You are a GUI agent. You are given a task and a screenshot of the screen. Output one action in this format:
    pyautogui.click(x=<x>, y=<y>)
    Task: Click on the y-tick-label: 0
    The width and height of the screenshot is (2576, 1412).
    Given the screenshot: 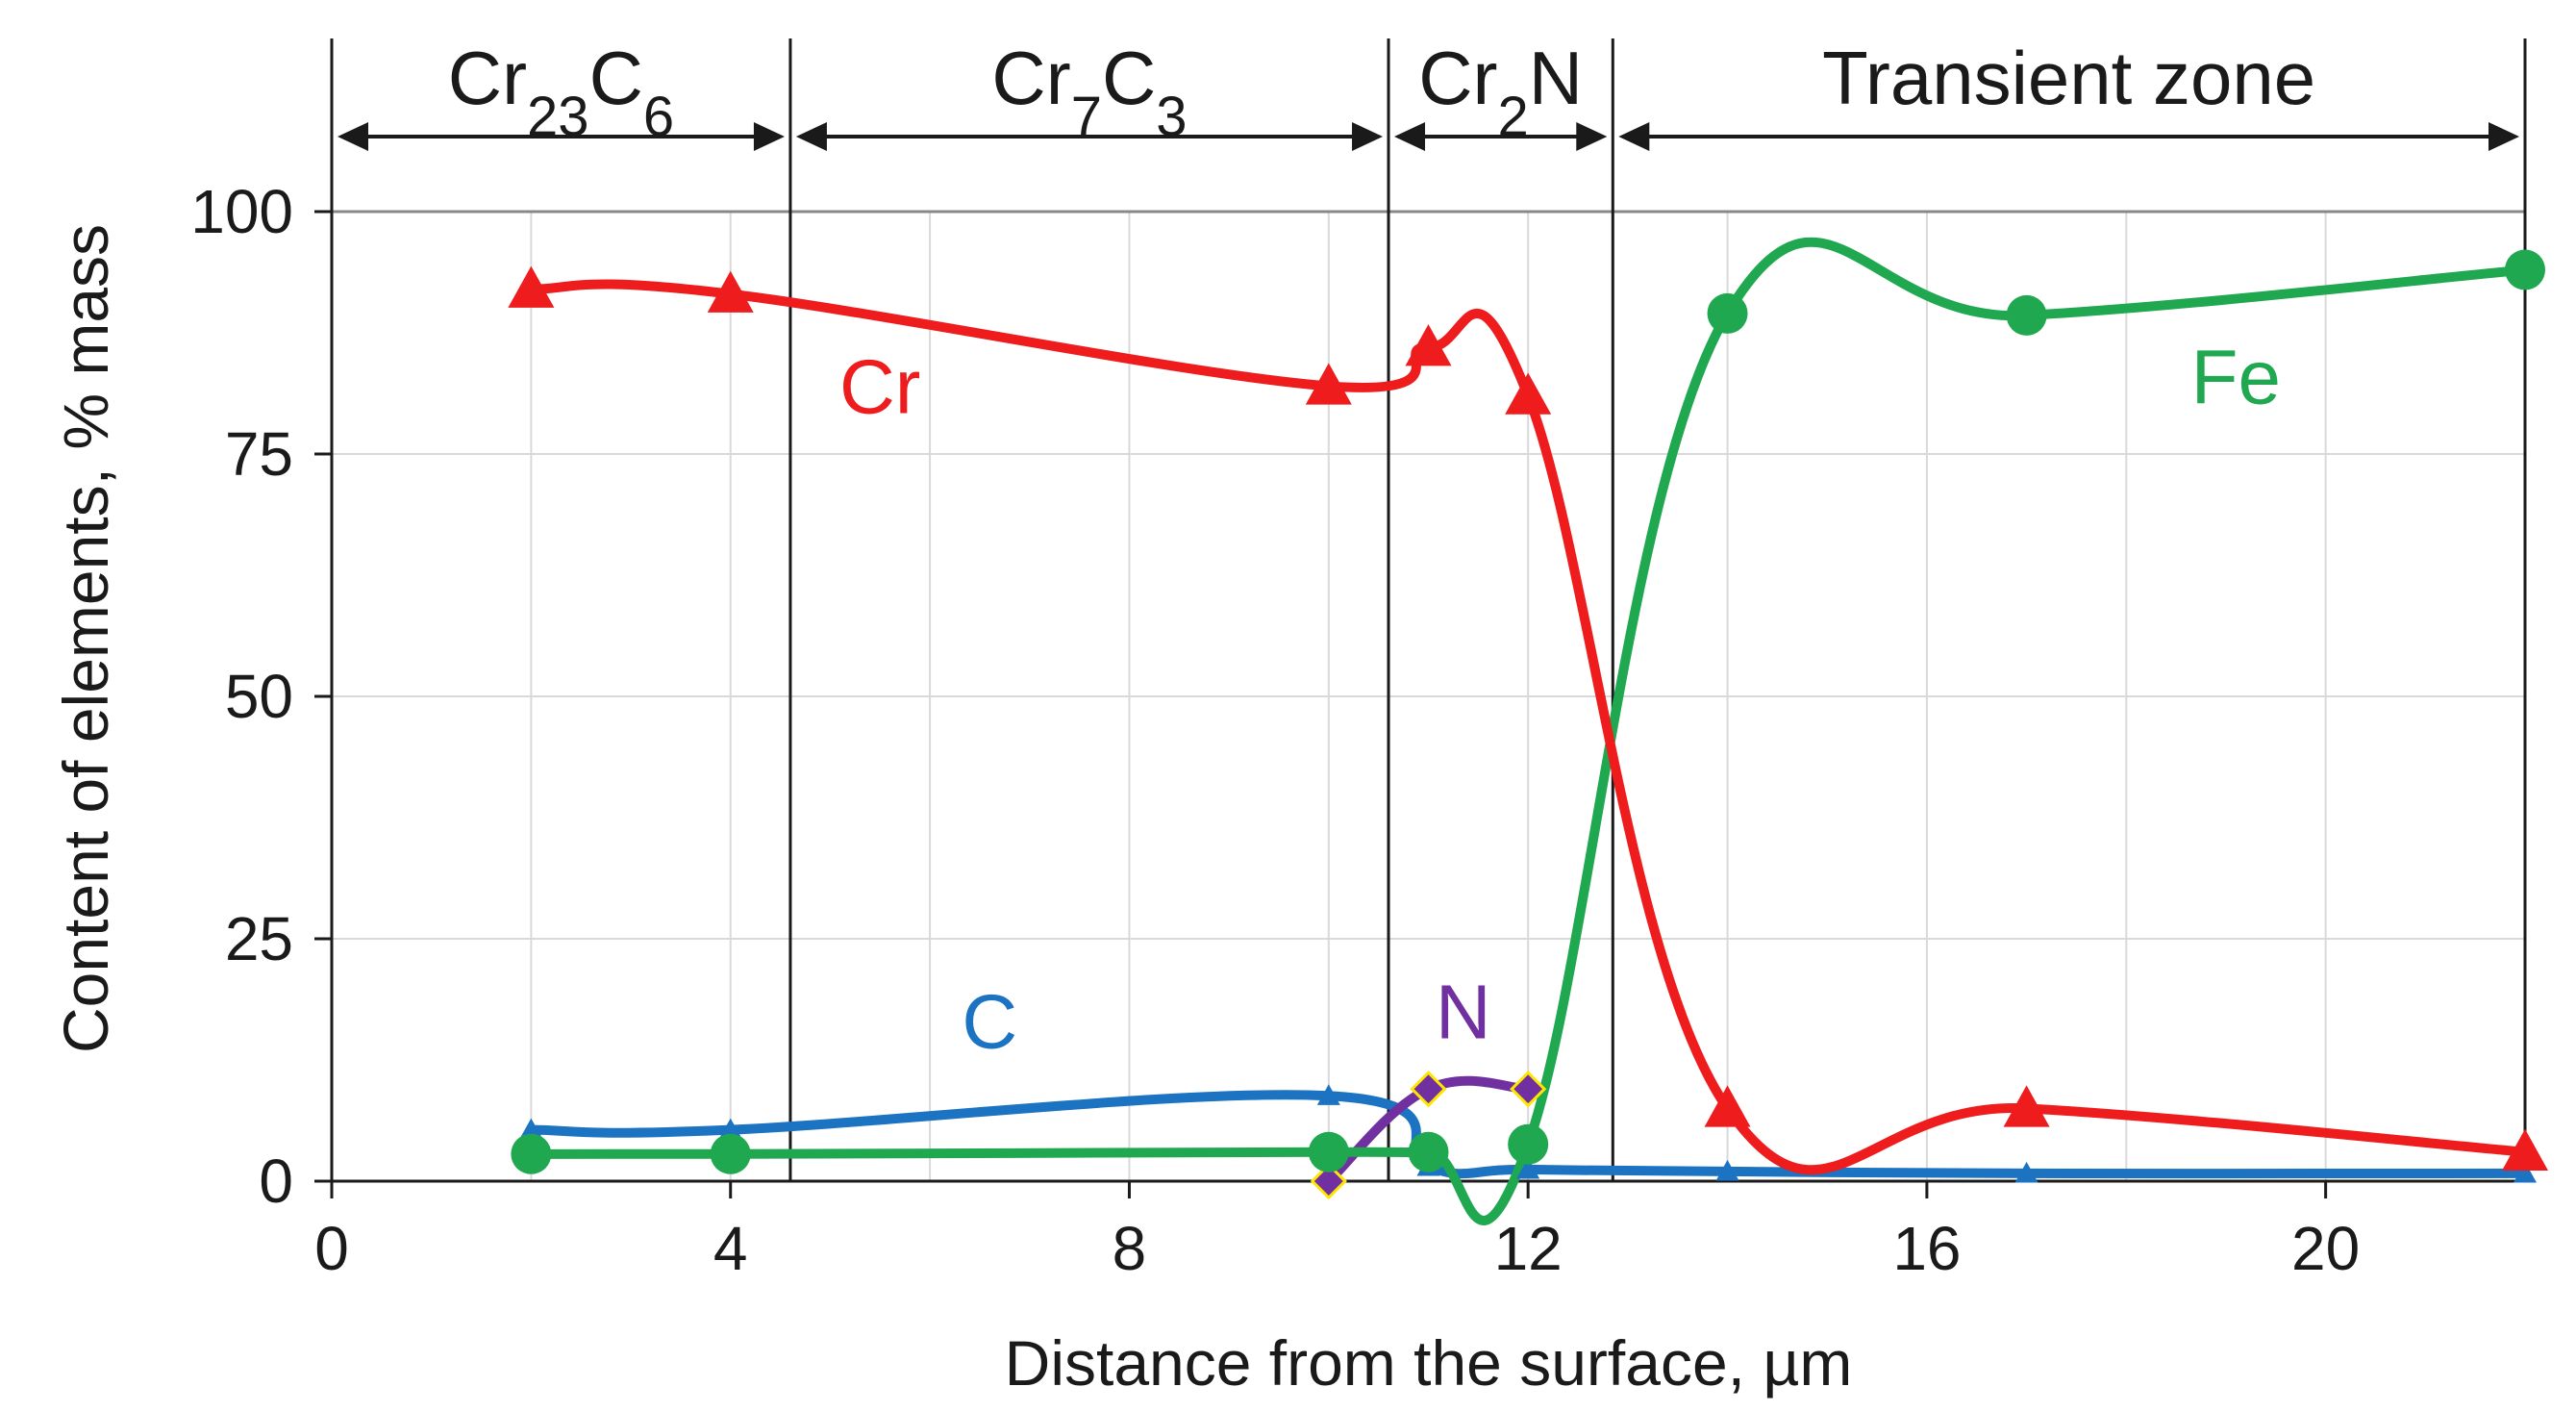 What is the action you would take?
    pyautogui.click(x=276, y=1181)
    